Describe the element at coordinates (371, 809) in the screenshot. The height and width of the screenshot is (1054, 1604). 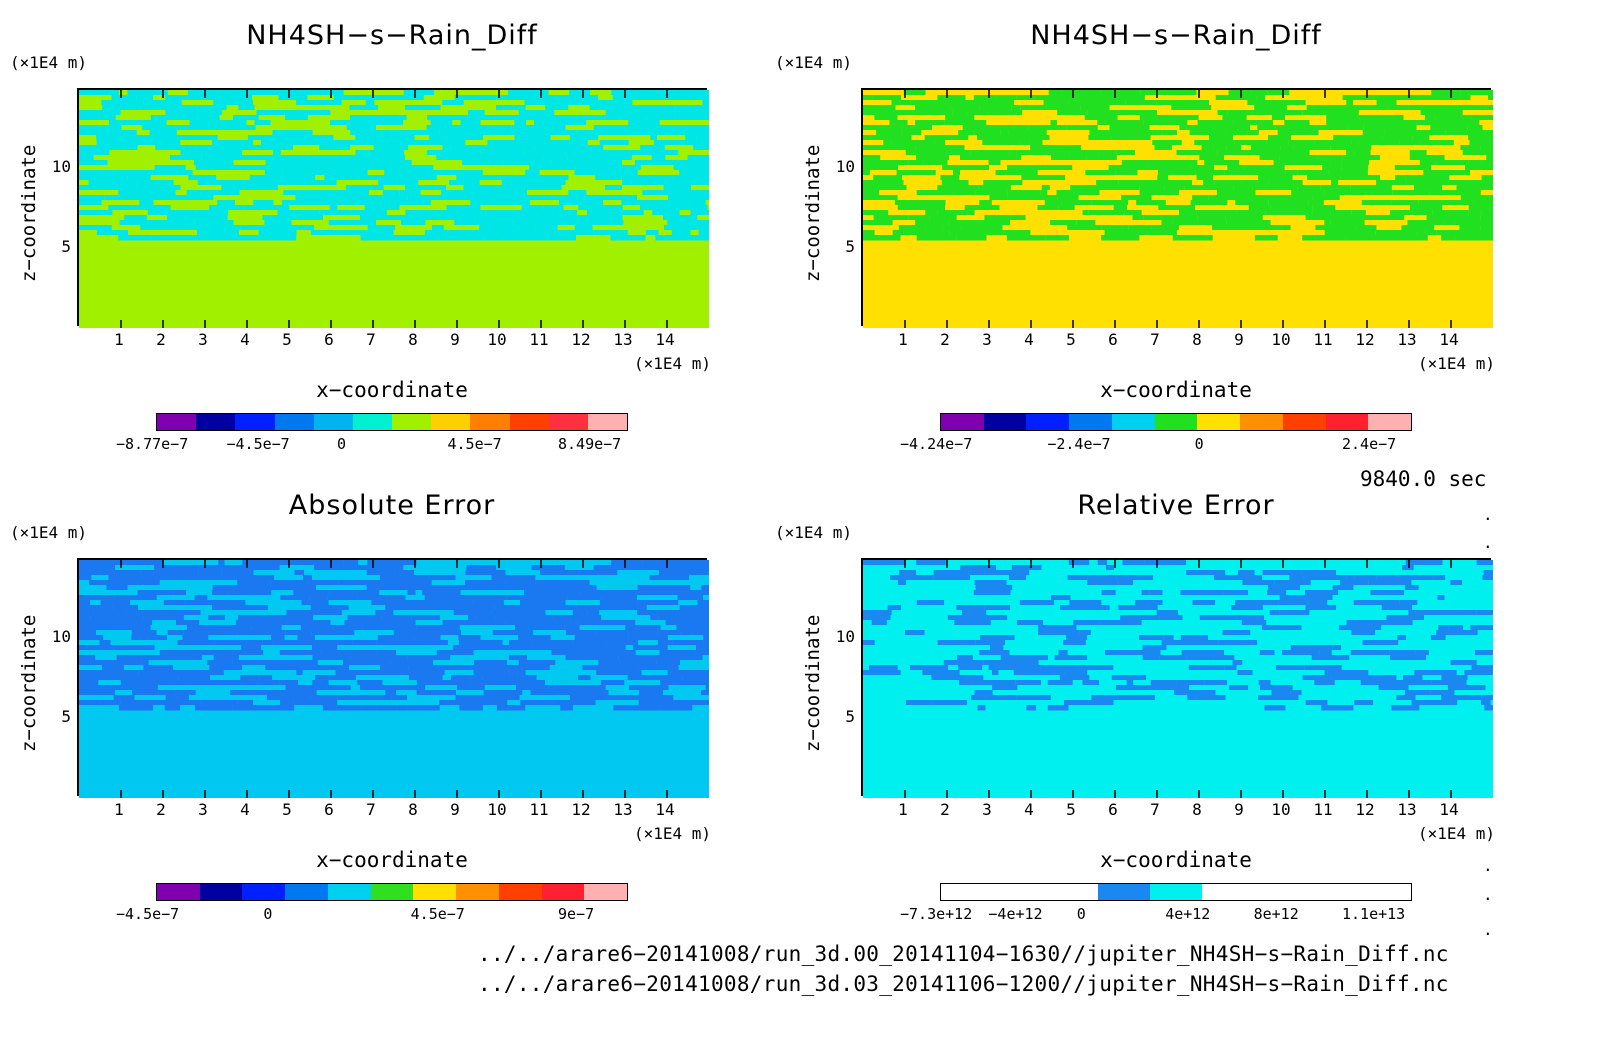
I see `x-tick-label: 7` at that location.